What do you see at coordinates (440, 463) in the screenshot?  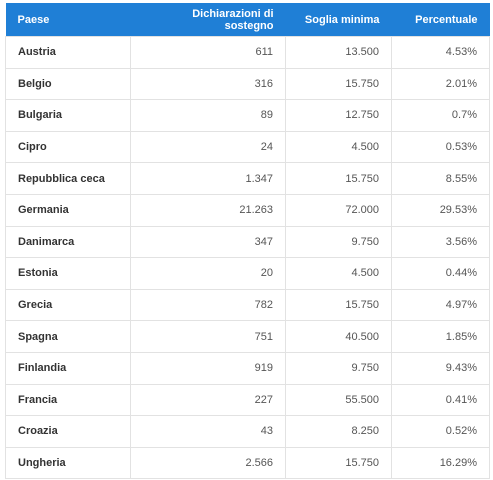 I see `value-cell: 16.29%` at bounding box center [440, 463].